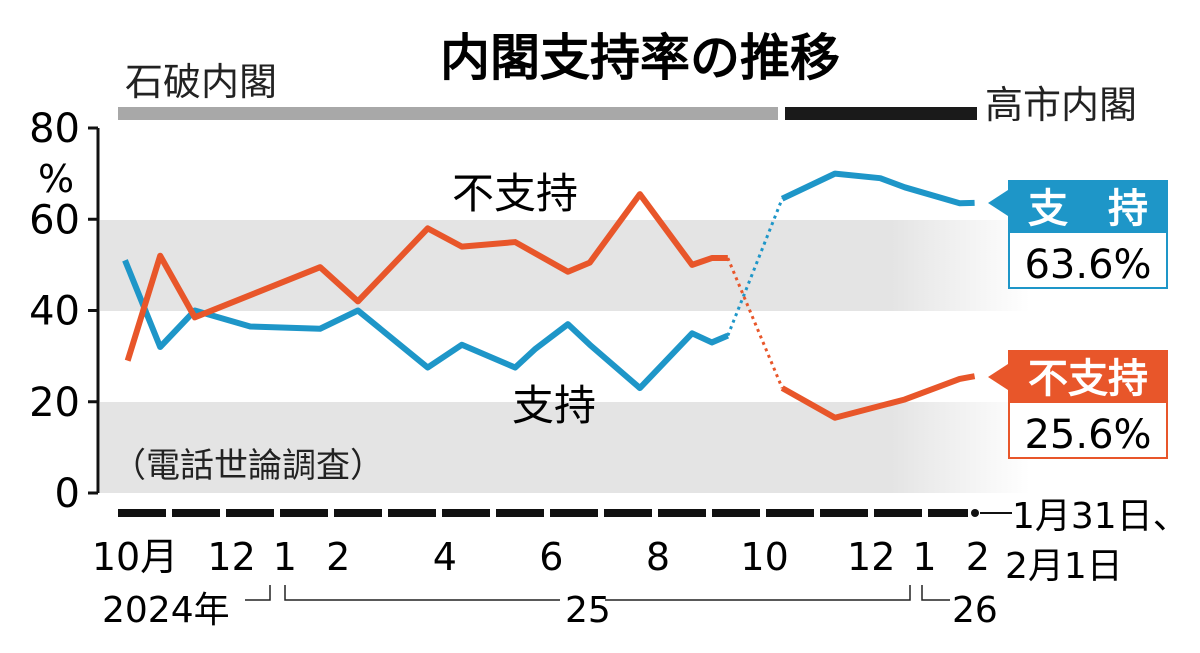  What do you see at coordinates (1087, 435) in the screenshot?
I see `legend-disapproval-value: 25.6%` at bounding box center [1087, 435].